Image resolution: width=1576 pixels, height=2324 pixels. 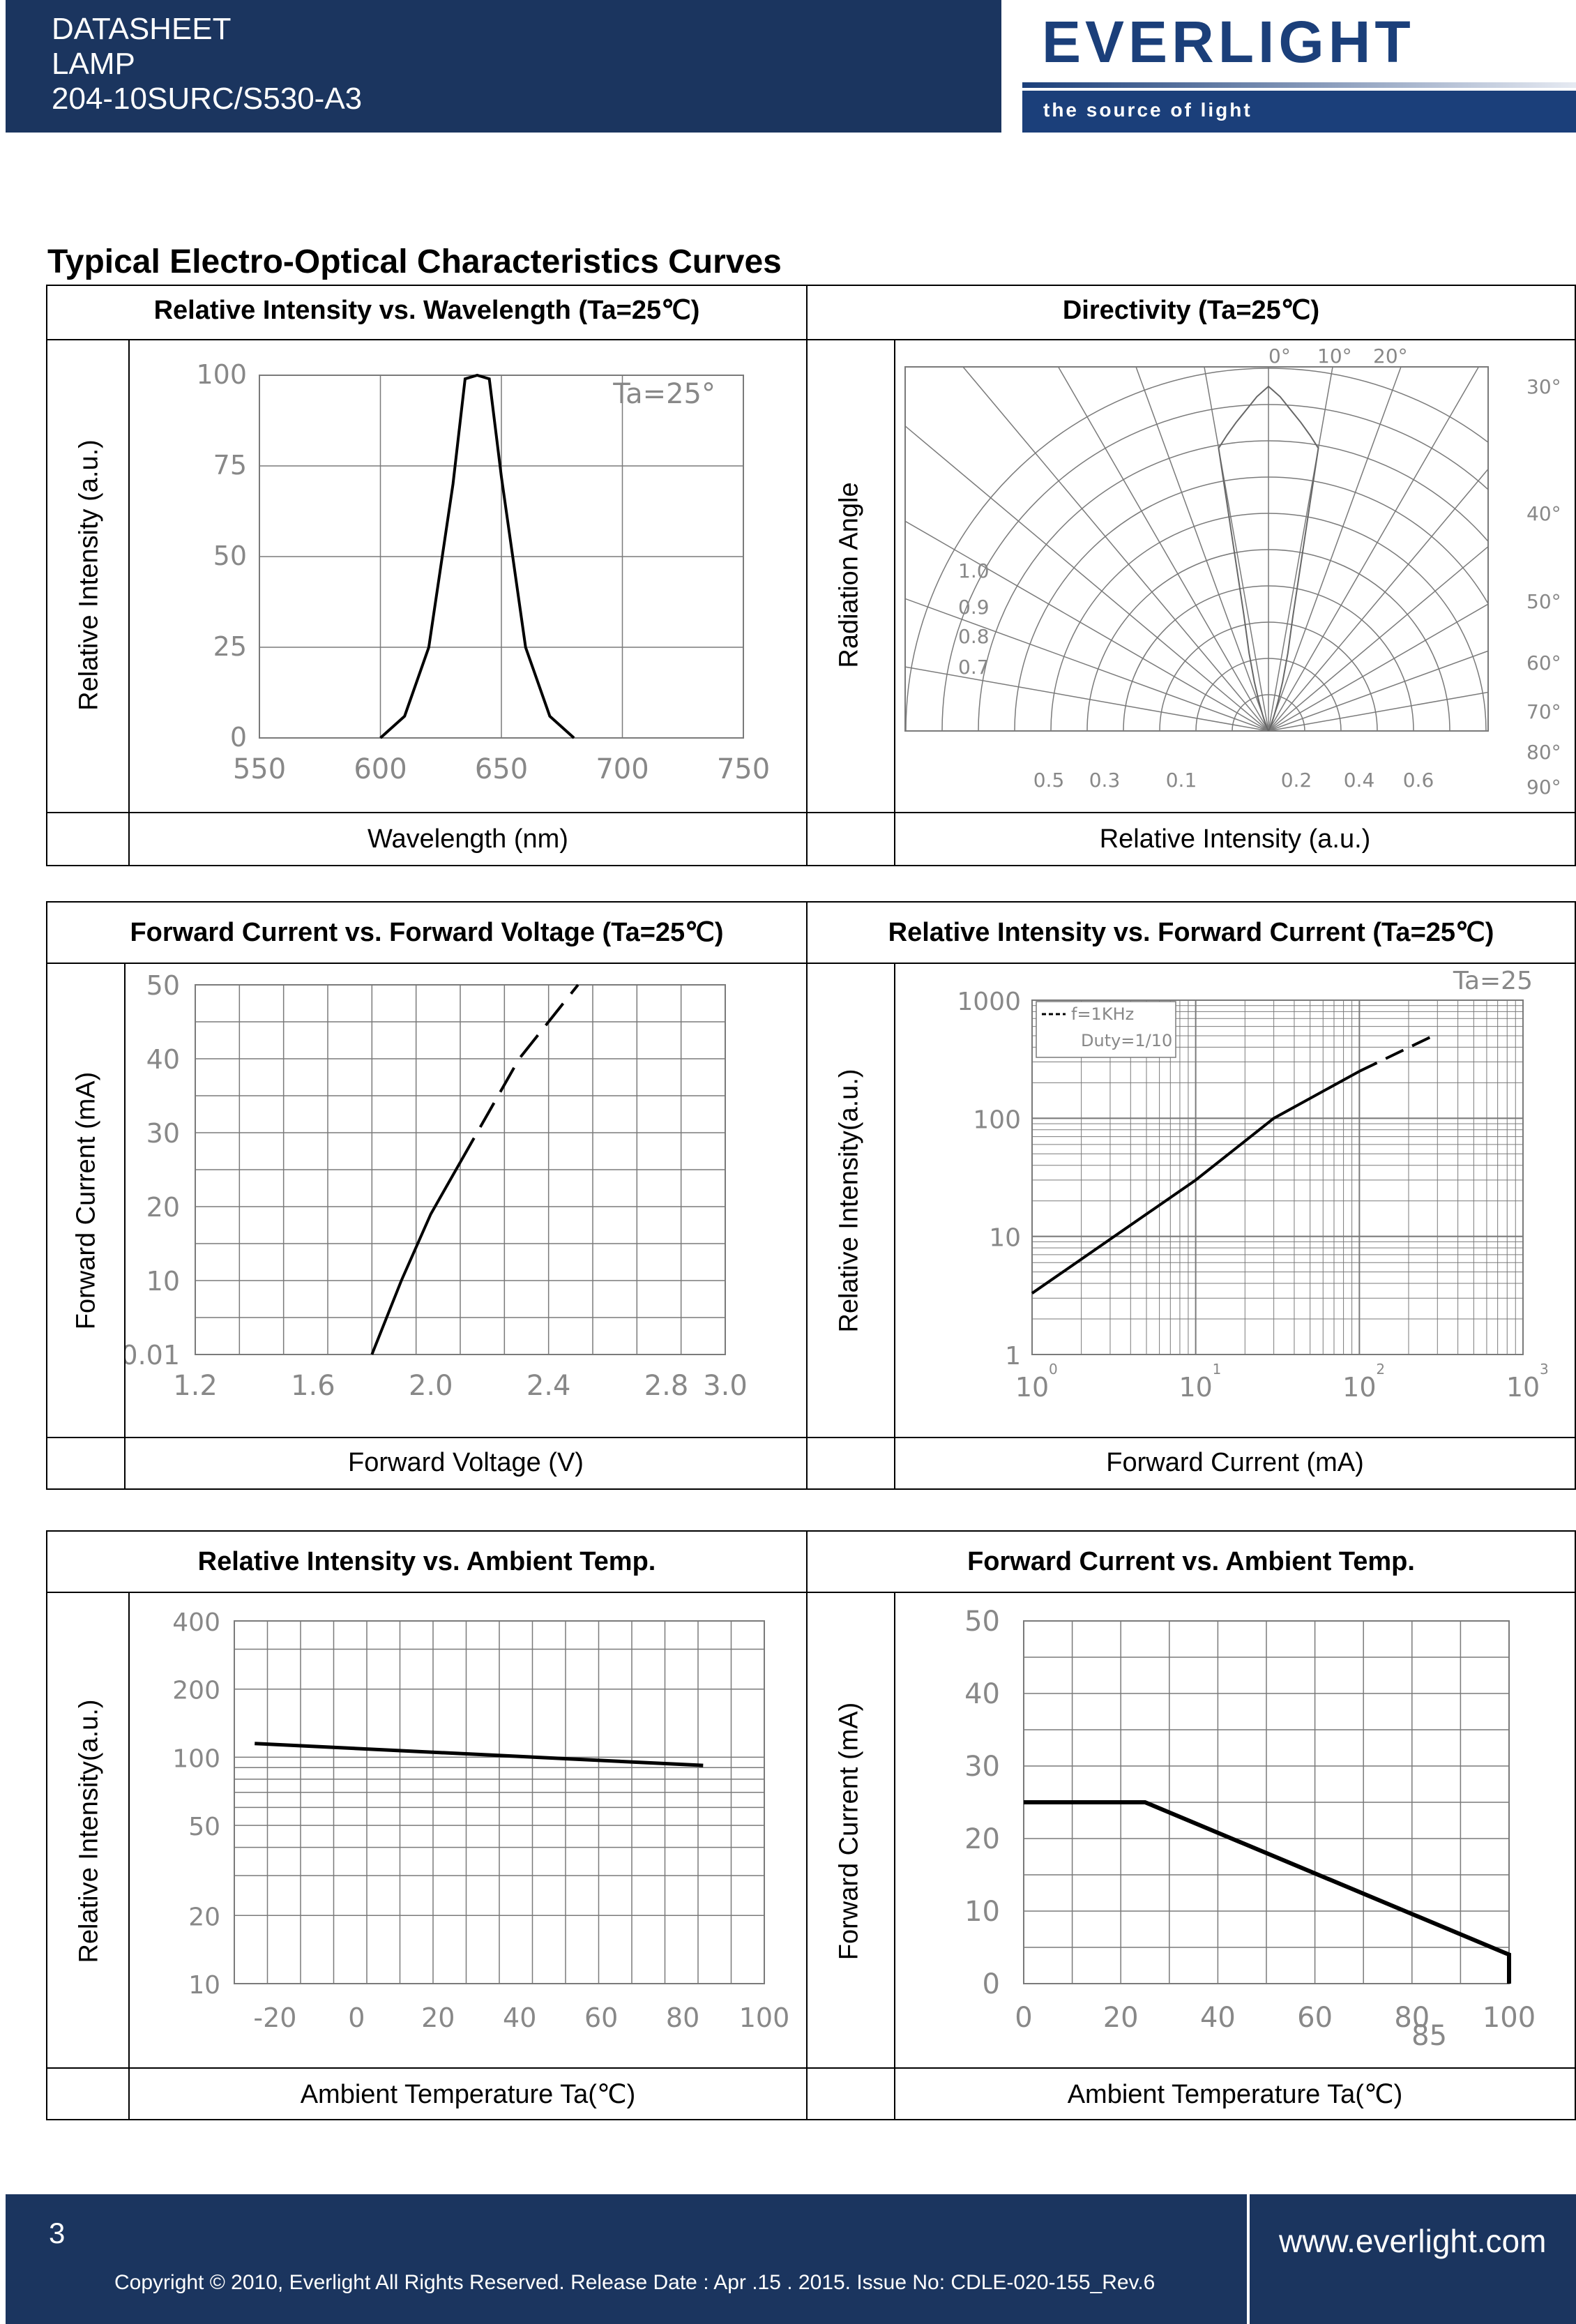 I want to click on brand-block: EVERLIGHT the source of light, so click(x=1293, y=66).